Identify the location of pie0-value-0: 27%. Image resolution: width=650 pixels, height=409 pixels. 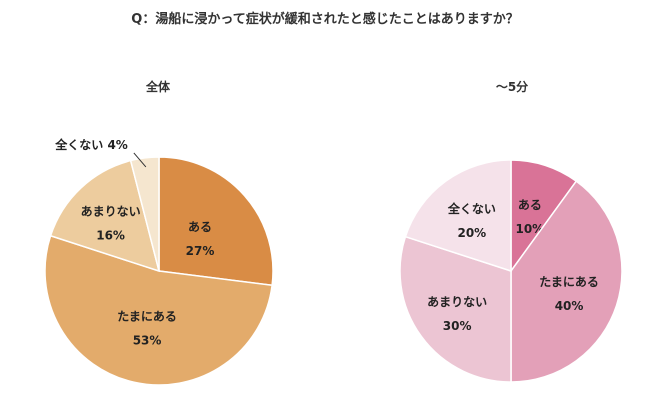
(200, 251).